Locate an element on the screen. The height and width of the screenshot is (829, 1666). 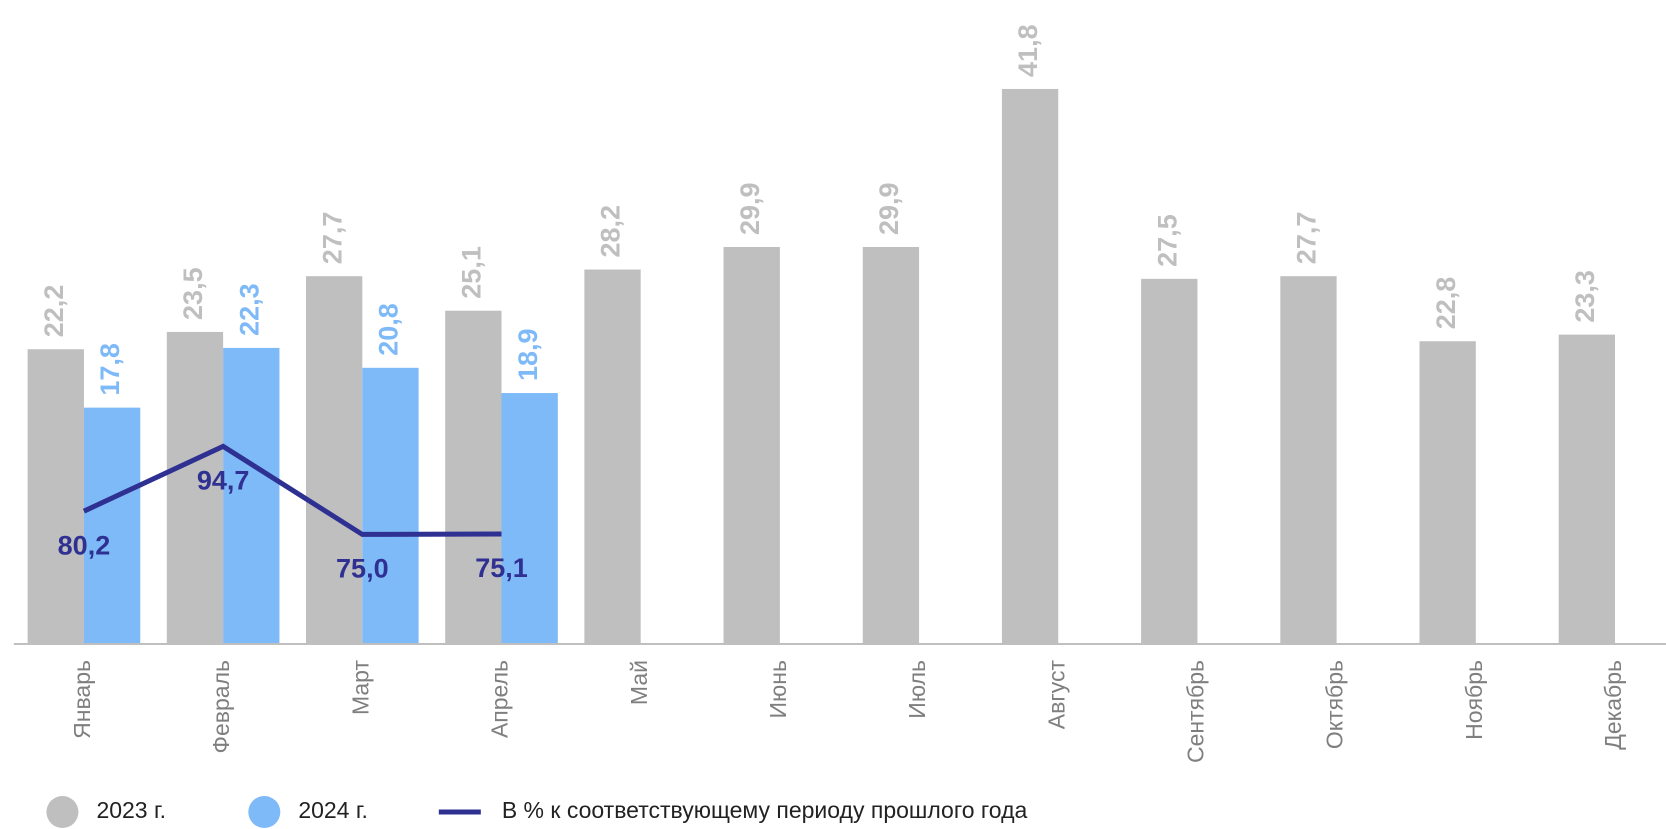
x-tick-label: Ноябрь is located at coordinates (1474, 700).